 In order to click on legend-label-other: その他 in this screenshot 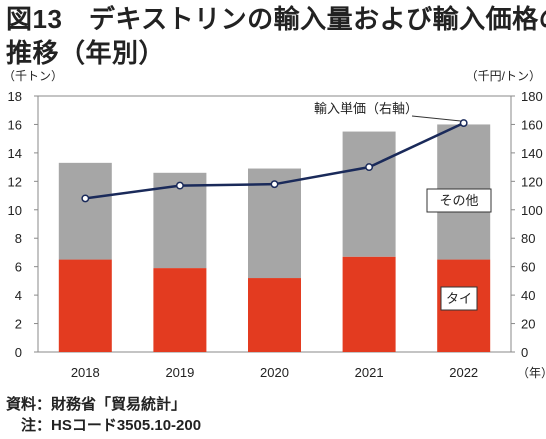, I will do `click(458, 200)`.